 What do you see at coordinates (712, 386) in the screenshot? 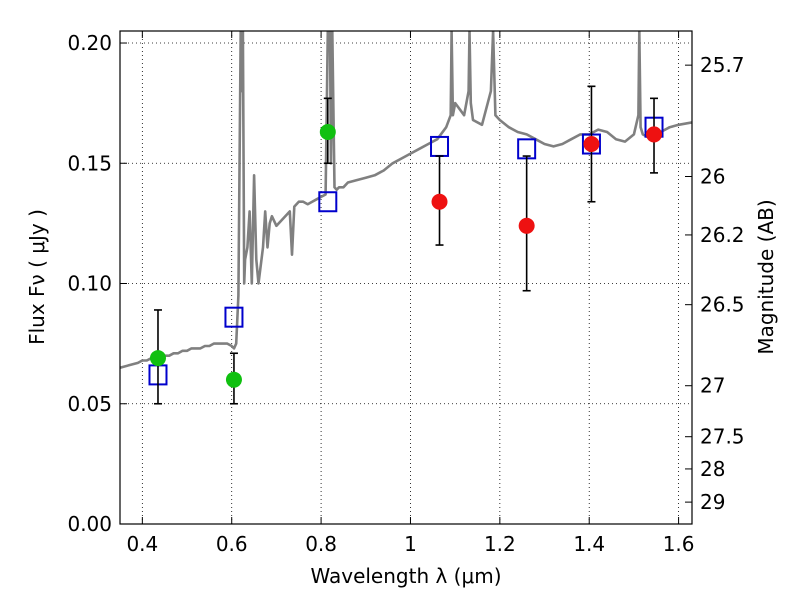
I see `right-tick-label: 27` at bounding box center [712, 386].